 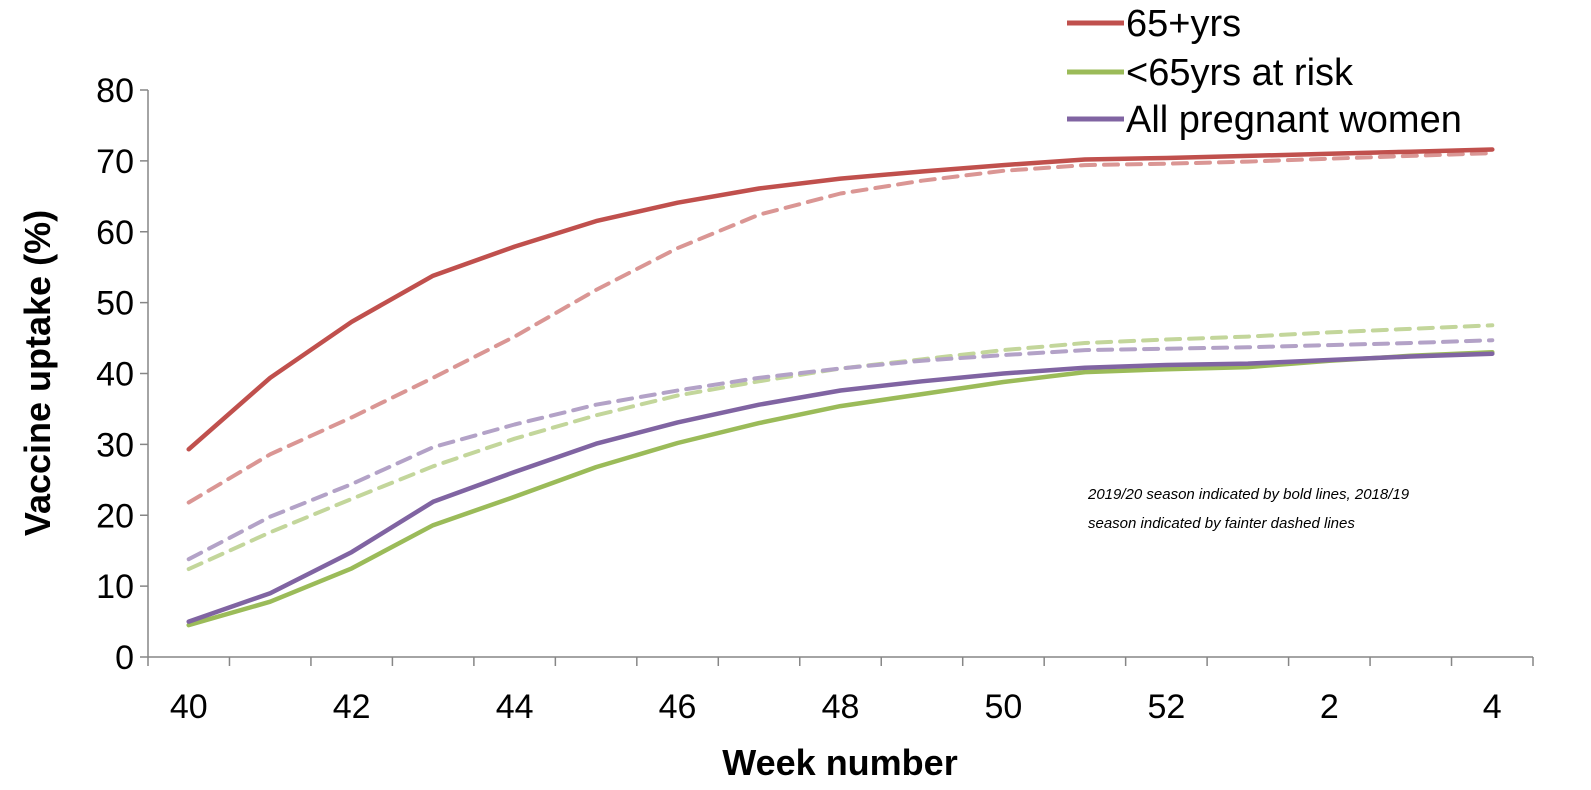 What do you see at coordinates (1221, 523) in the screenshot?
I see `annotation-line-2: season indicated by fainter dashed lines` at bounding box center [1221, 523].